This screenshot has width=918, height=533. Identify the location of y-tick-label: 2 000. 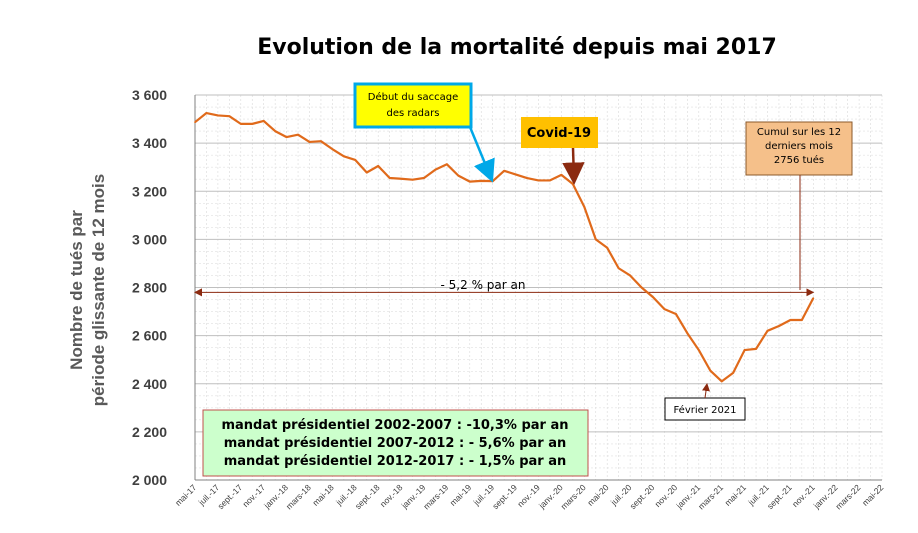
(149, 480).